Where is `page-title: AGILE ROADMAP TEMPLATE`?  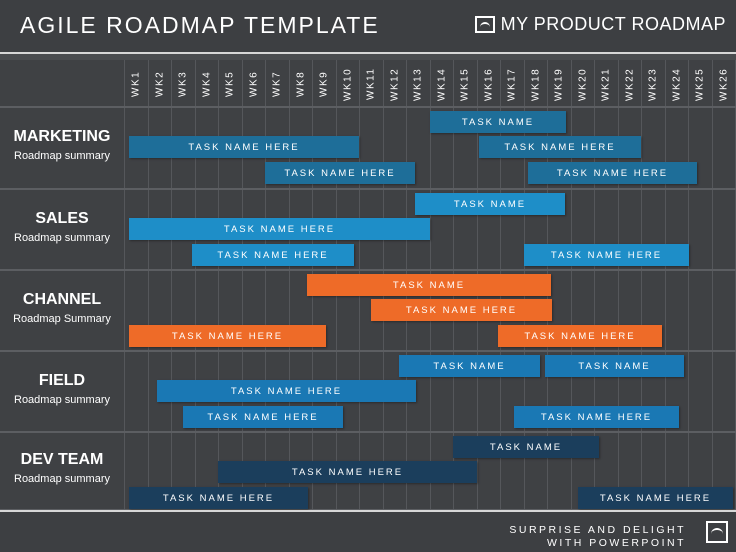 page-title: AGILE ROADMAP TEMPLATE is located at coordinates (200, 25).